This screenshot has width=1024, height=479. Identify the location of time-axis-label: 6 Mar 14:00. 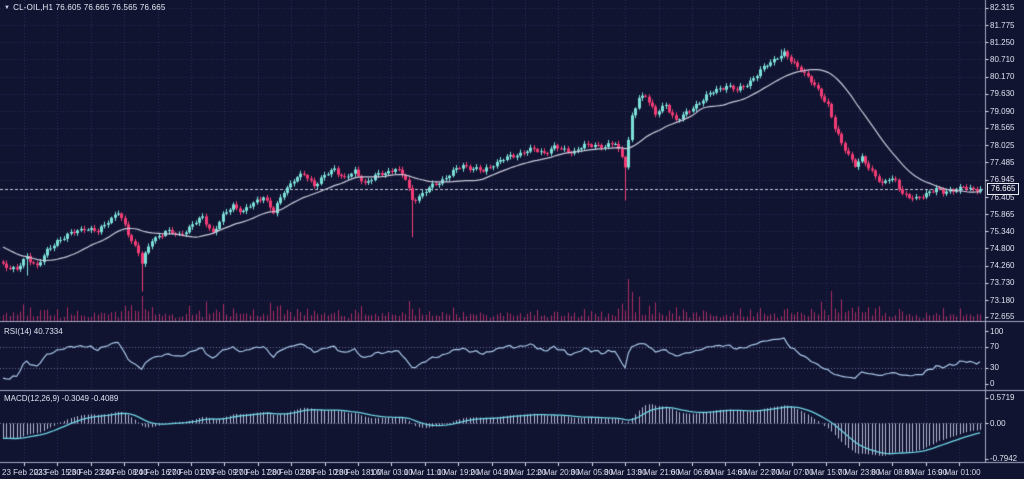
(725, 472).